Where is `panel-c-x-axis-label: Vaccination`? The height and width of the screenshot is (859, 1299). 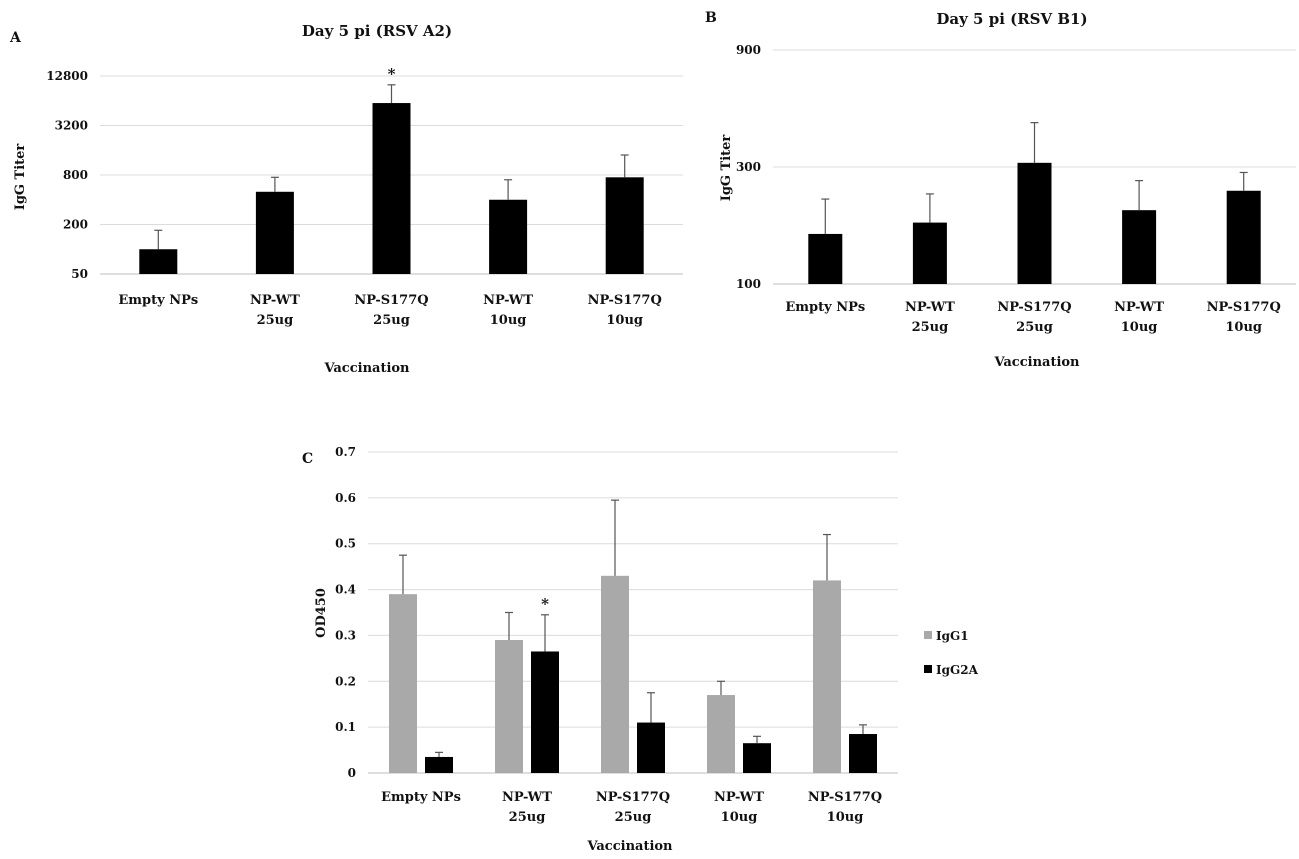 panel-c-x-axis-label: Vaccination is located at coordinates (629, 846).